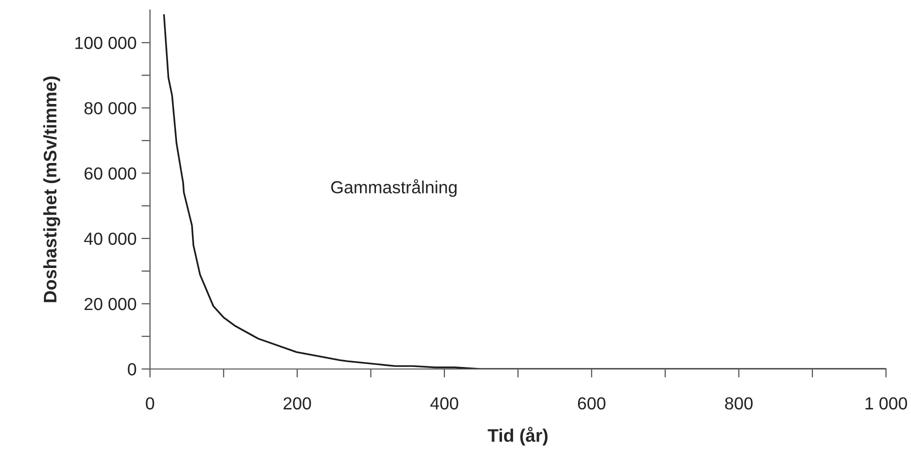 The width and height of the screenshot is (911, 459). Describe the element at coordinates (518, 436) in the screenshot. I see `x-axis-title: Tid (år)` at that location.